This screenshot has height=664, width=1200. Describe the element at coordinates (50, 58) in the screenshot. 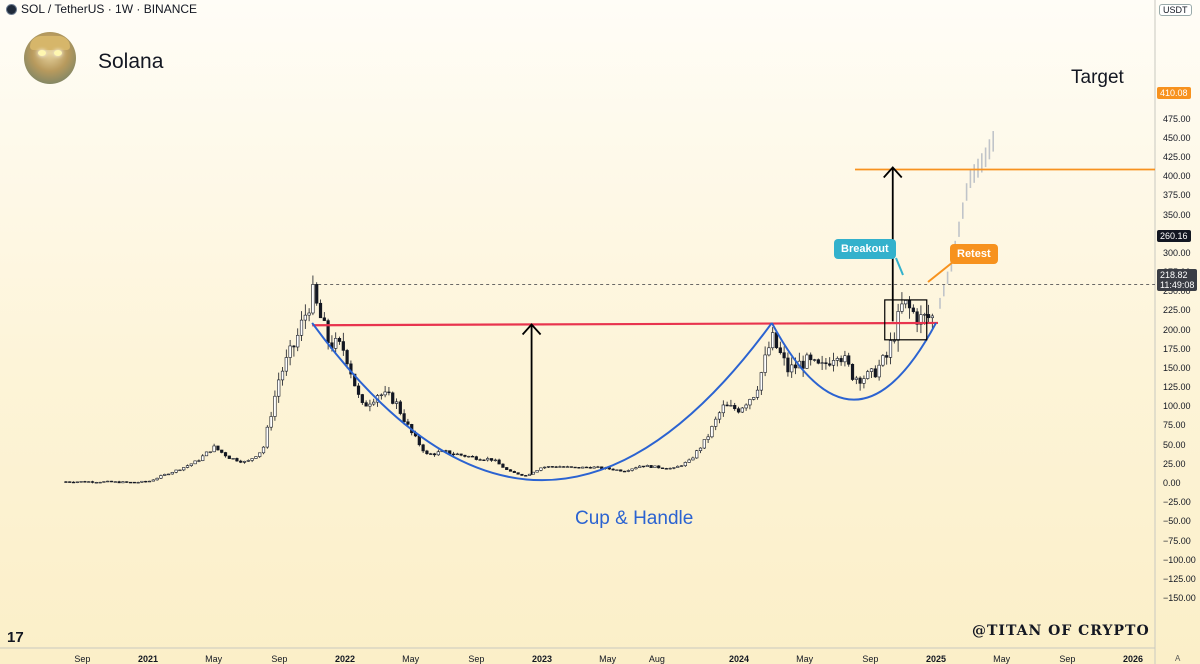

I see `author-avatar-icon` at that location.